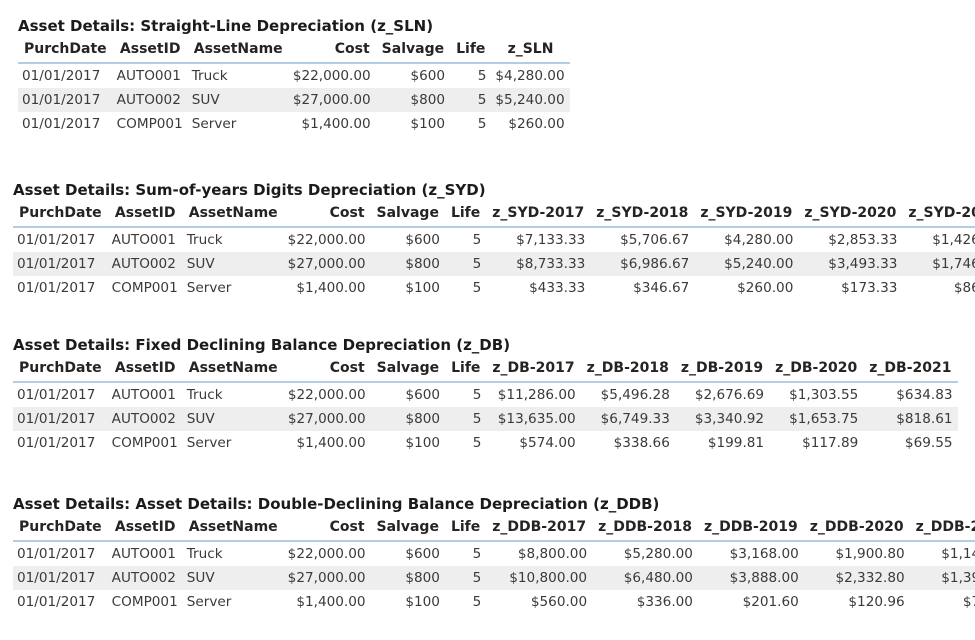 The height and width of the screenshot is (640, 975). I want to click on column-header-z-syd-2021: z_SYD-2021, so click(941, 213).